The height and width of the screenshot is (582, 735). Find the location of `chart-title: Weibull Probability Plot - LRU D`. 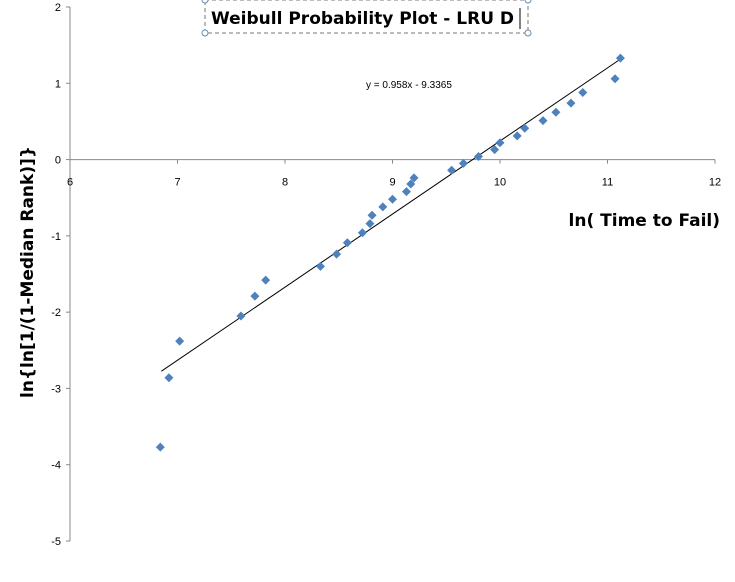

chart-title: Weibull Probability Plot - LRU D is located at coordinates (362, 19).